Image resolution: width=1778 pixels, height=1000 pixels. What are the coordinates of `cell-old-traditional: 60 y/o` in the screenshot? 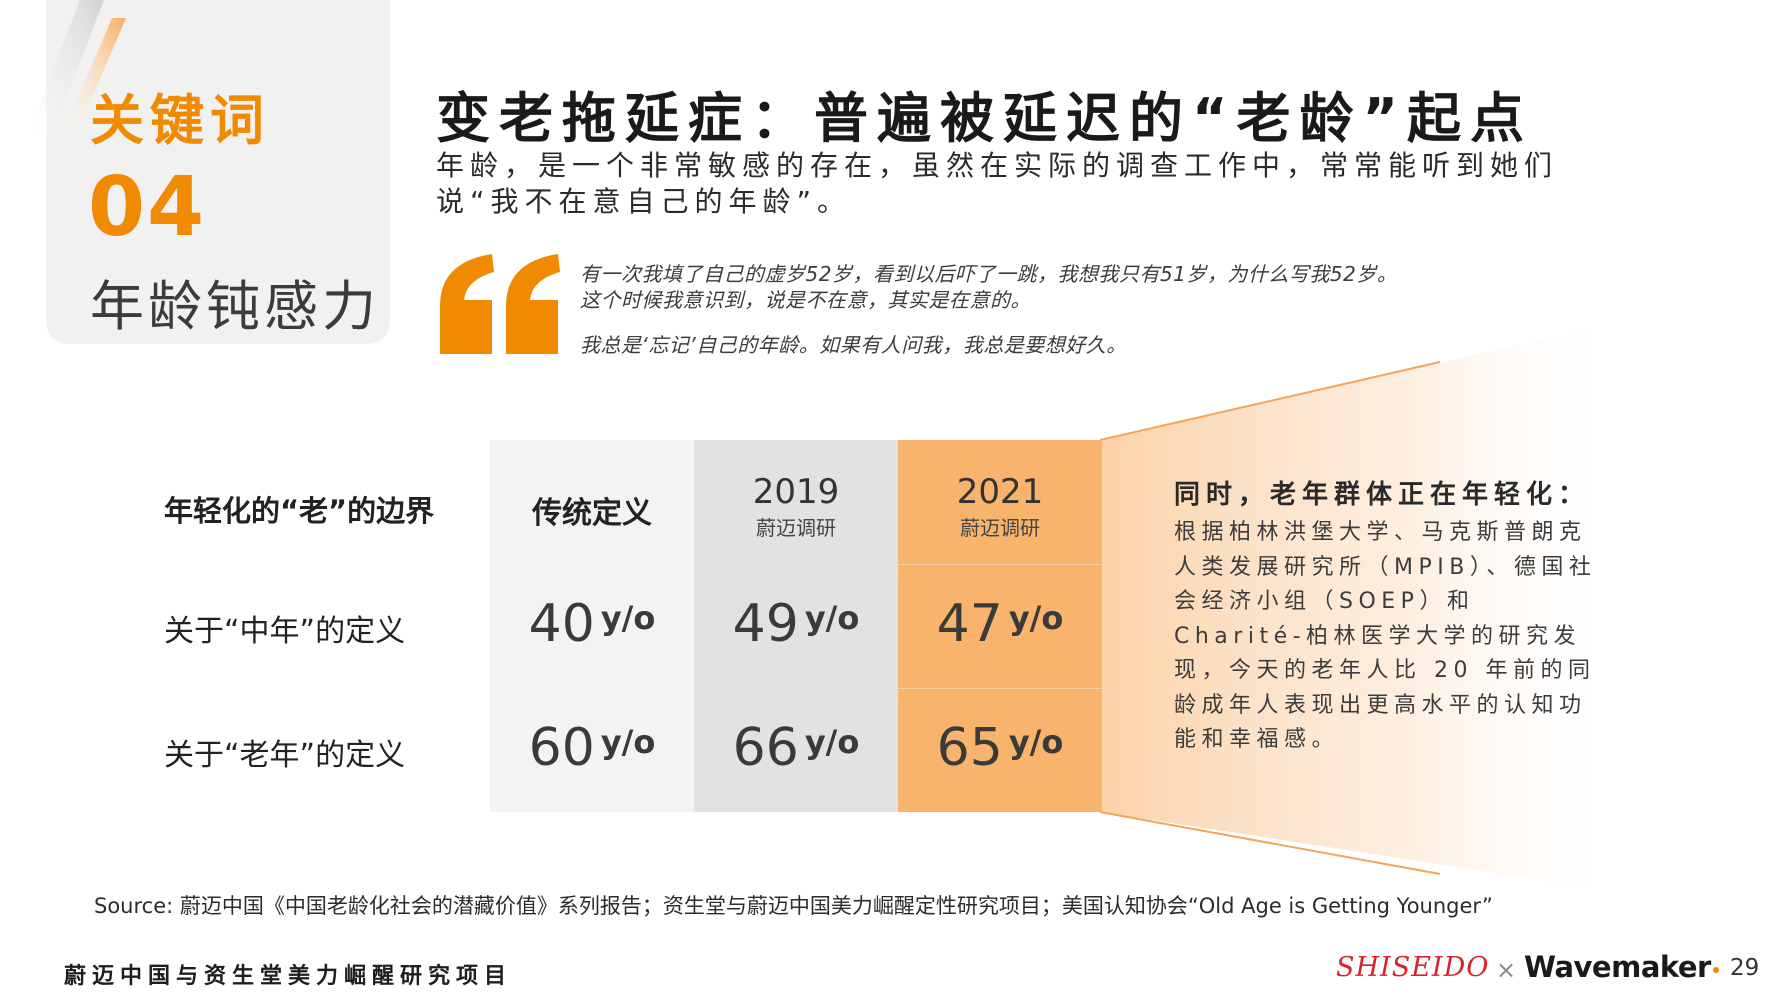 It's located at (592, 748).